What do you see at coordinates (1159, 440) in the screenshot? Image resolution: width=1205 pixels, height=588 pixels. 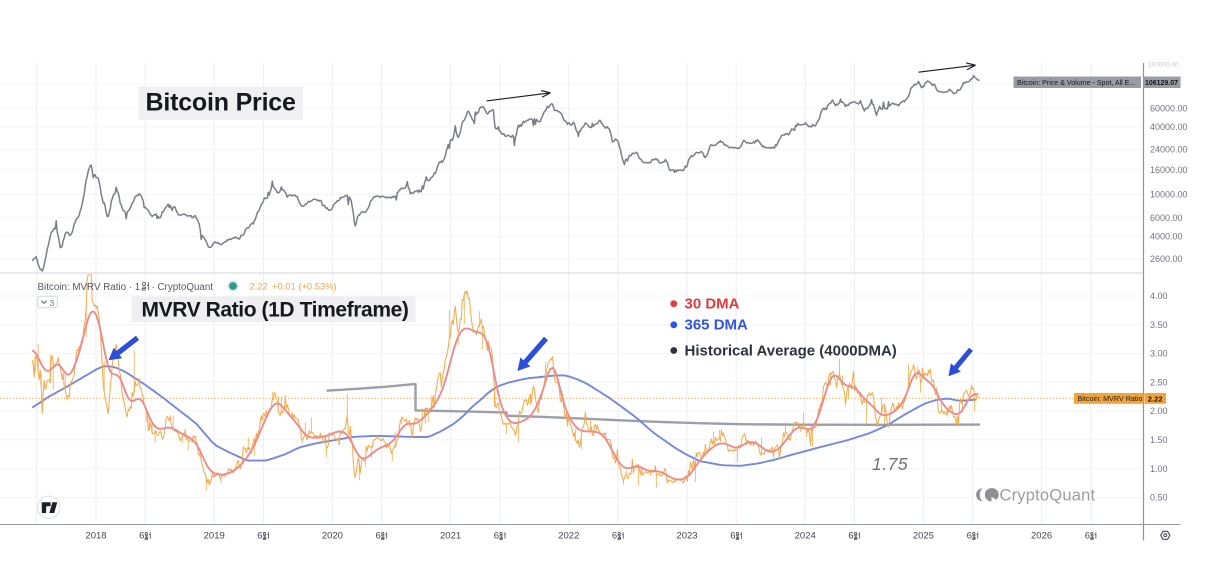 I see `svg-text: 1.50` at bounding box center [1159, 440].